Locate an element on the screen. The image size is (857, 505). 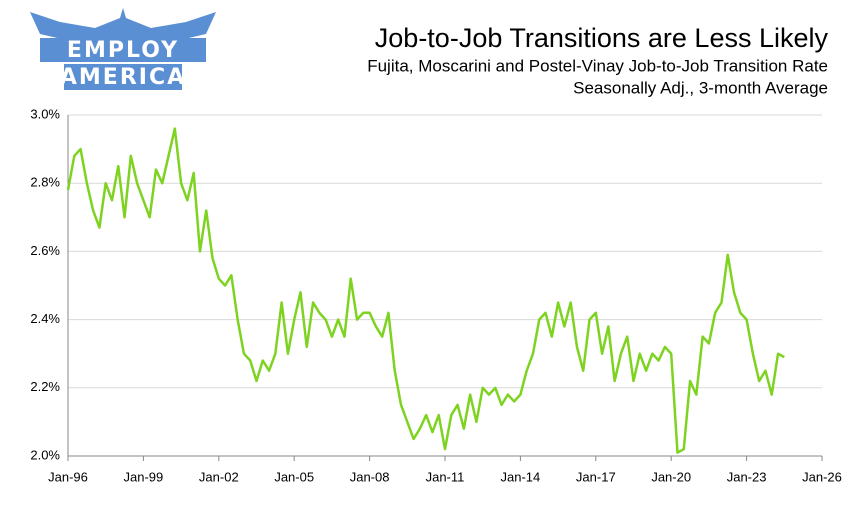
logo-text: AMERICA is located at coordinates (123, 77).